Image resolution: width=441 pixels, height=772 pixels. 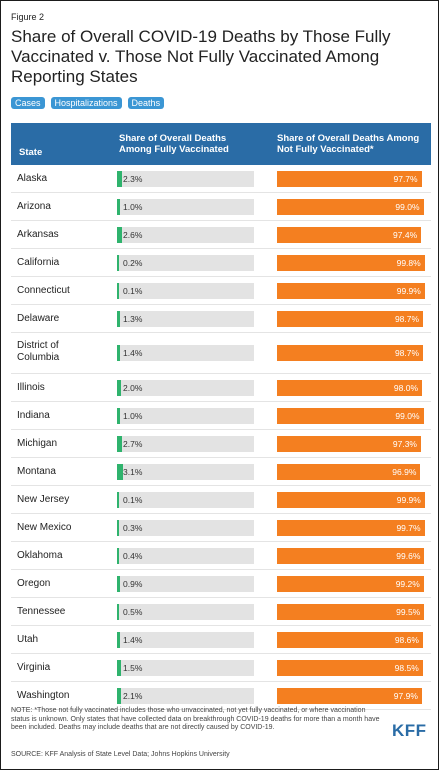 I want to click on state-name: Oregon, so click(x=34, y=583).